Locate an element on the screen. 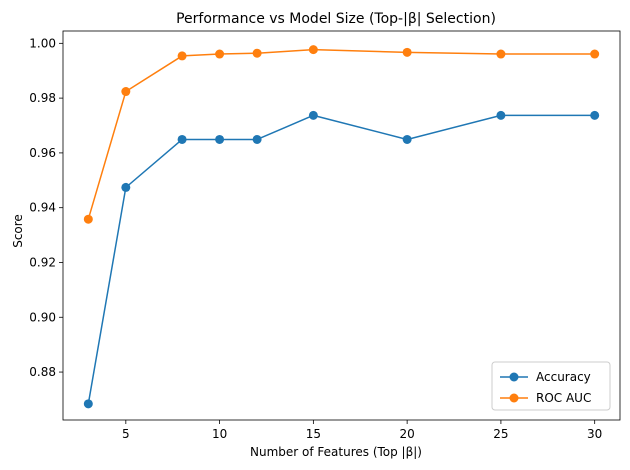  x-tick-label-5: 30 is located at coordinates (594, 434).